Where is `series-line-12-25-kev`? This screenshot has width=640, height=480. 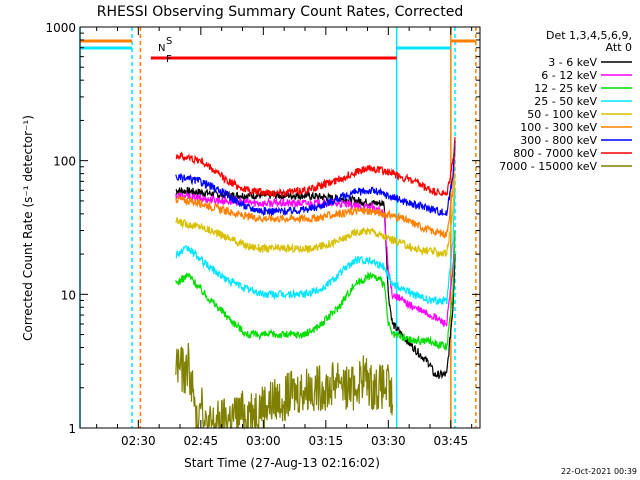
series-line-12-25-kev is located at coordinates (315, 290).